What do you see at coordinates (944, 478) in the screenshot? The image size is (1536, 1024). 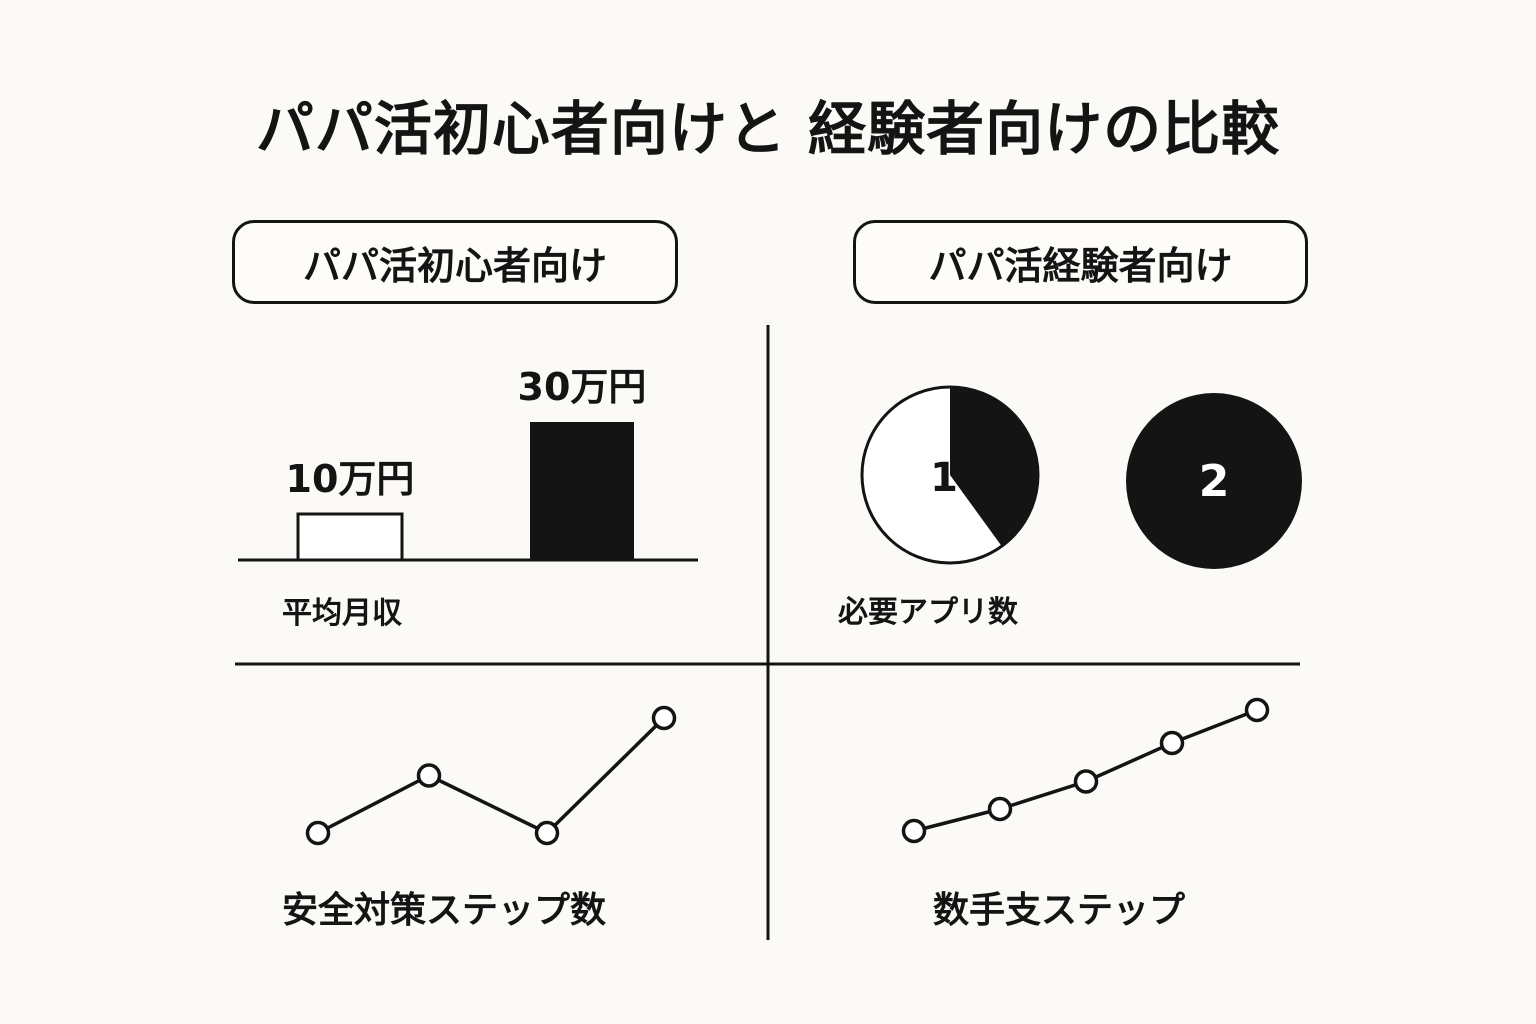 I see `pie-value-label: 1` at bounding box center [944, 478].